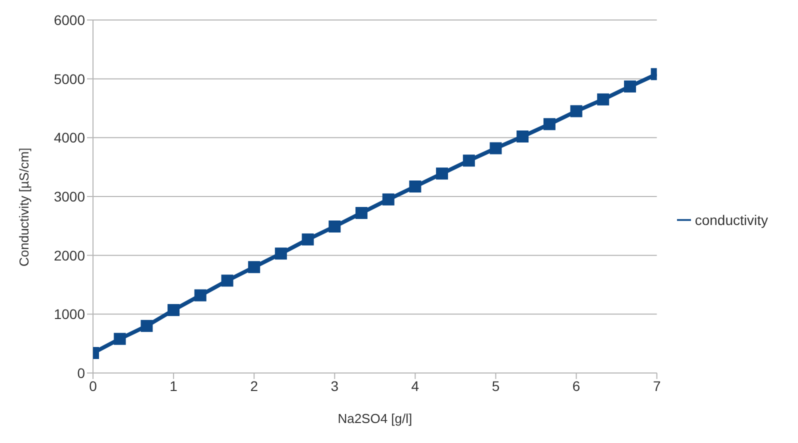  What do you see at coordinates (70, 255) in the screenshot?
I see `y-tick-label: 2000` at bounding box center [70, 255].